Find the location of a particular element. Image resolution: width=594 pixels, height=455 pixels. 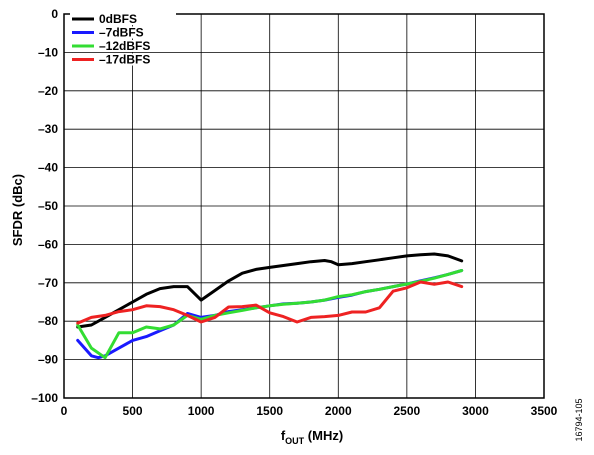

y-axis-ticks: 0 –10 –20 –30 –40 –50 –60 –70 –80 –90 –100 is located at coordinates (44, 206).